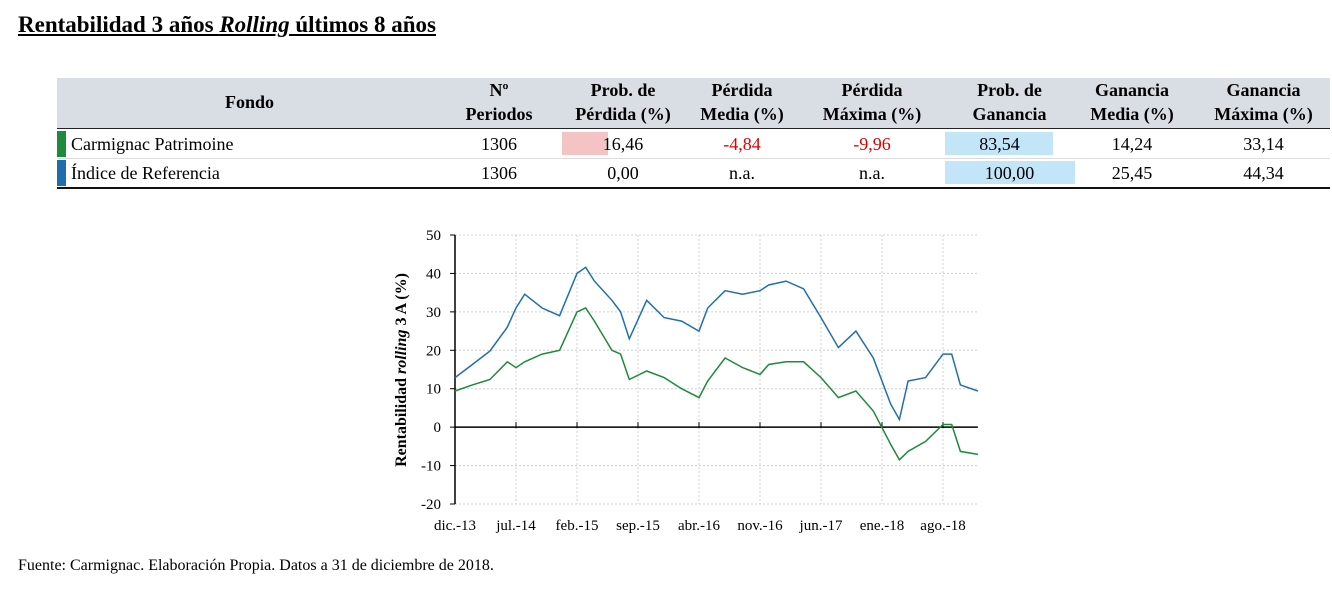 This screenshot has width=1332, height=591. I want to click on y-tick-label: 20, so click(433, 351).